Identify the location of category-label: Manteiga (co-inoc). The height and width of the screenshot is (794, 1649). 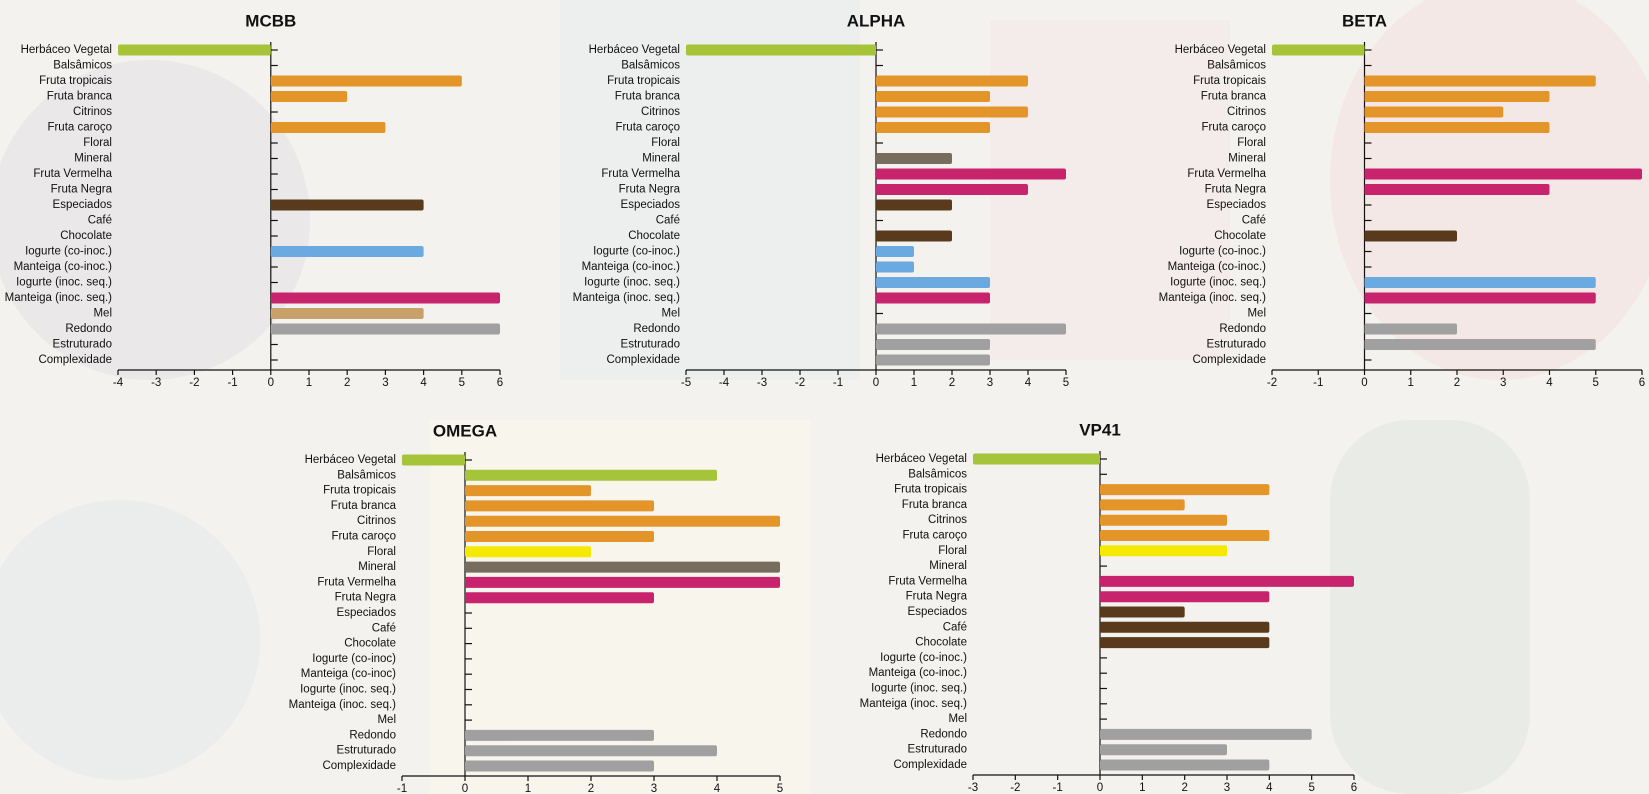
(348, 674).